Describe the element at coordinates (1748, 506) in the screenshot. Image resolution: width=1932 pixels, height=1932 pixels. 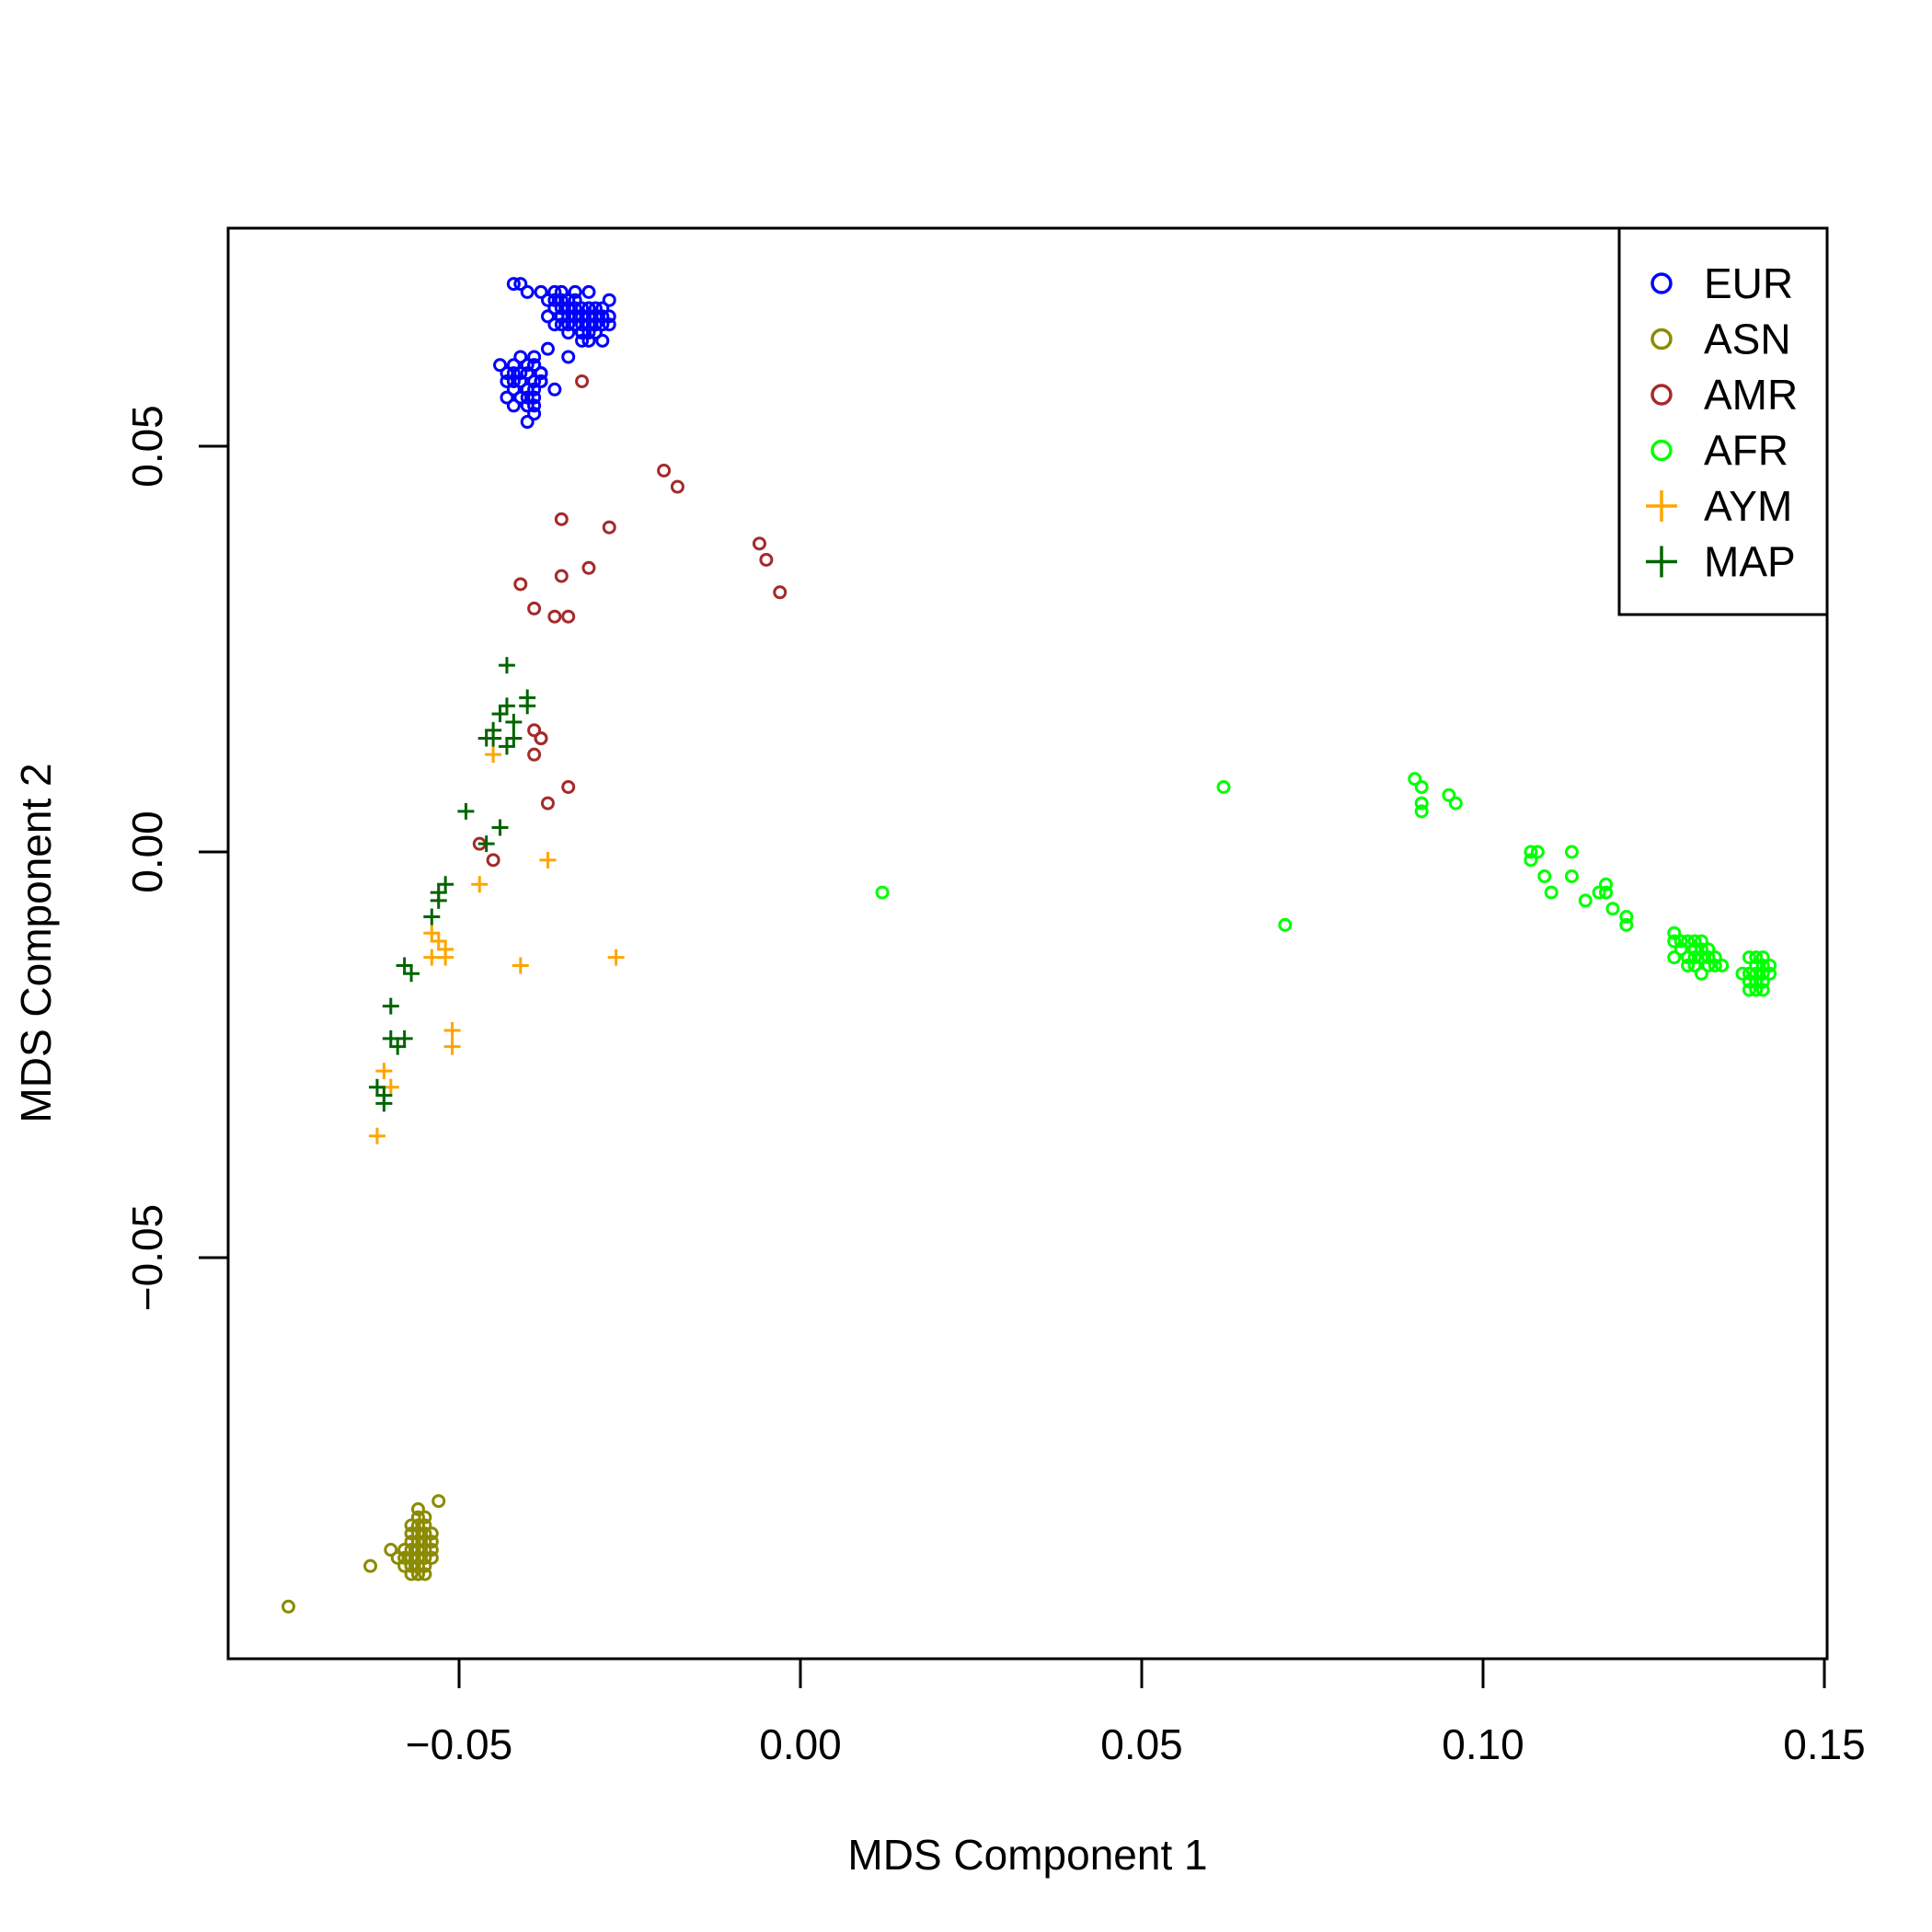
I see `legend-label: AYM` at that location.